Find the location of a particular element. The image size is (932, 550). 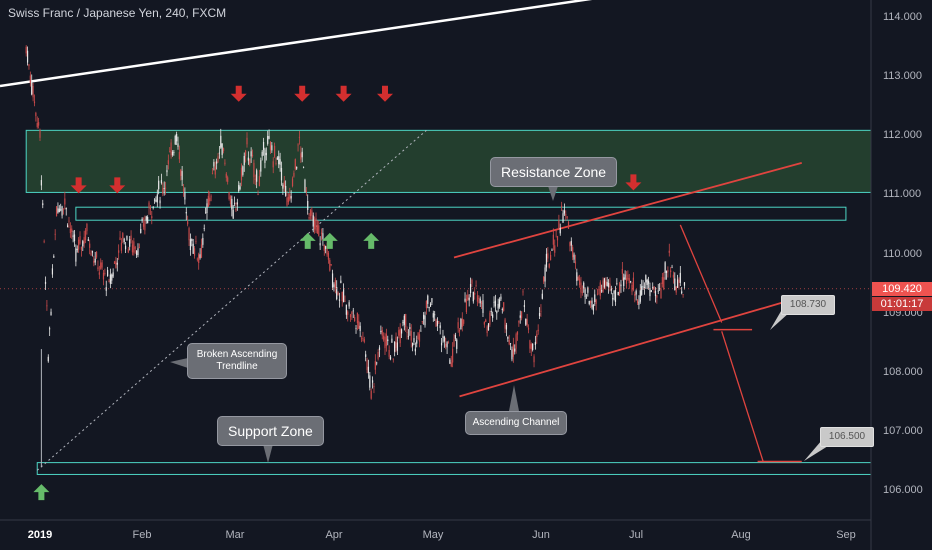

ascending-channel-callout: Ascending Channel is located at coordinates (516, 423).